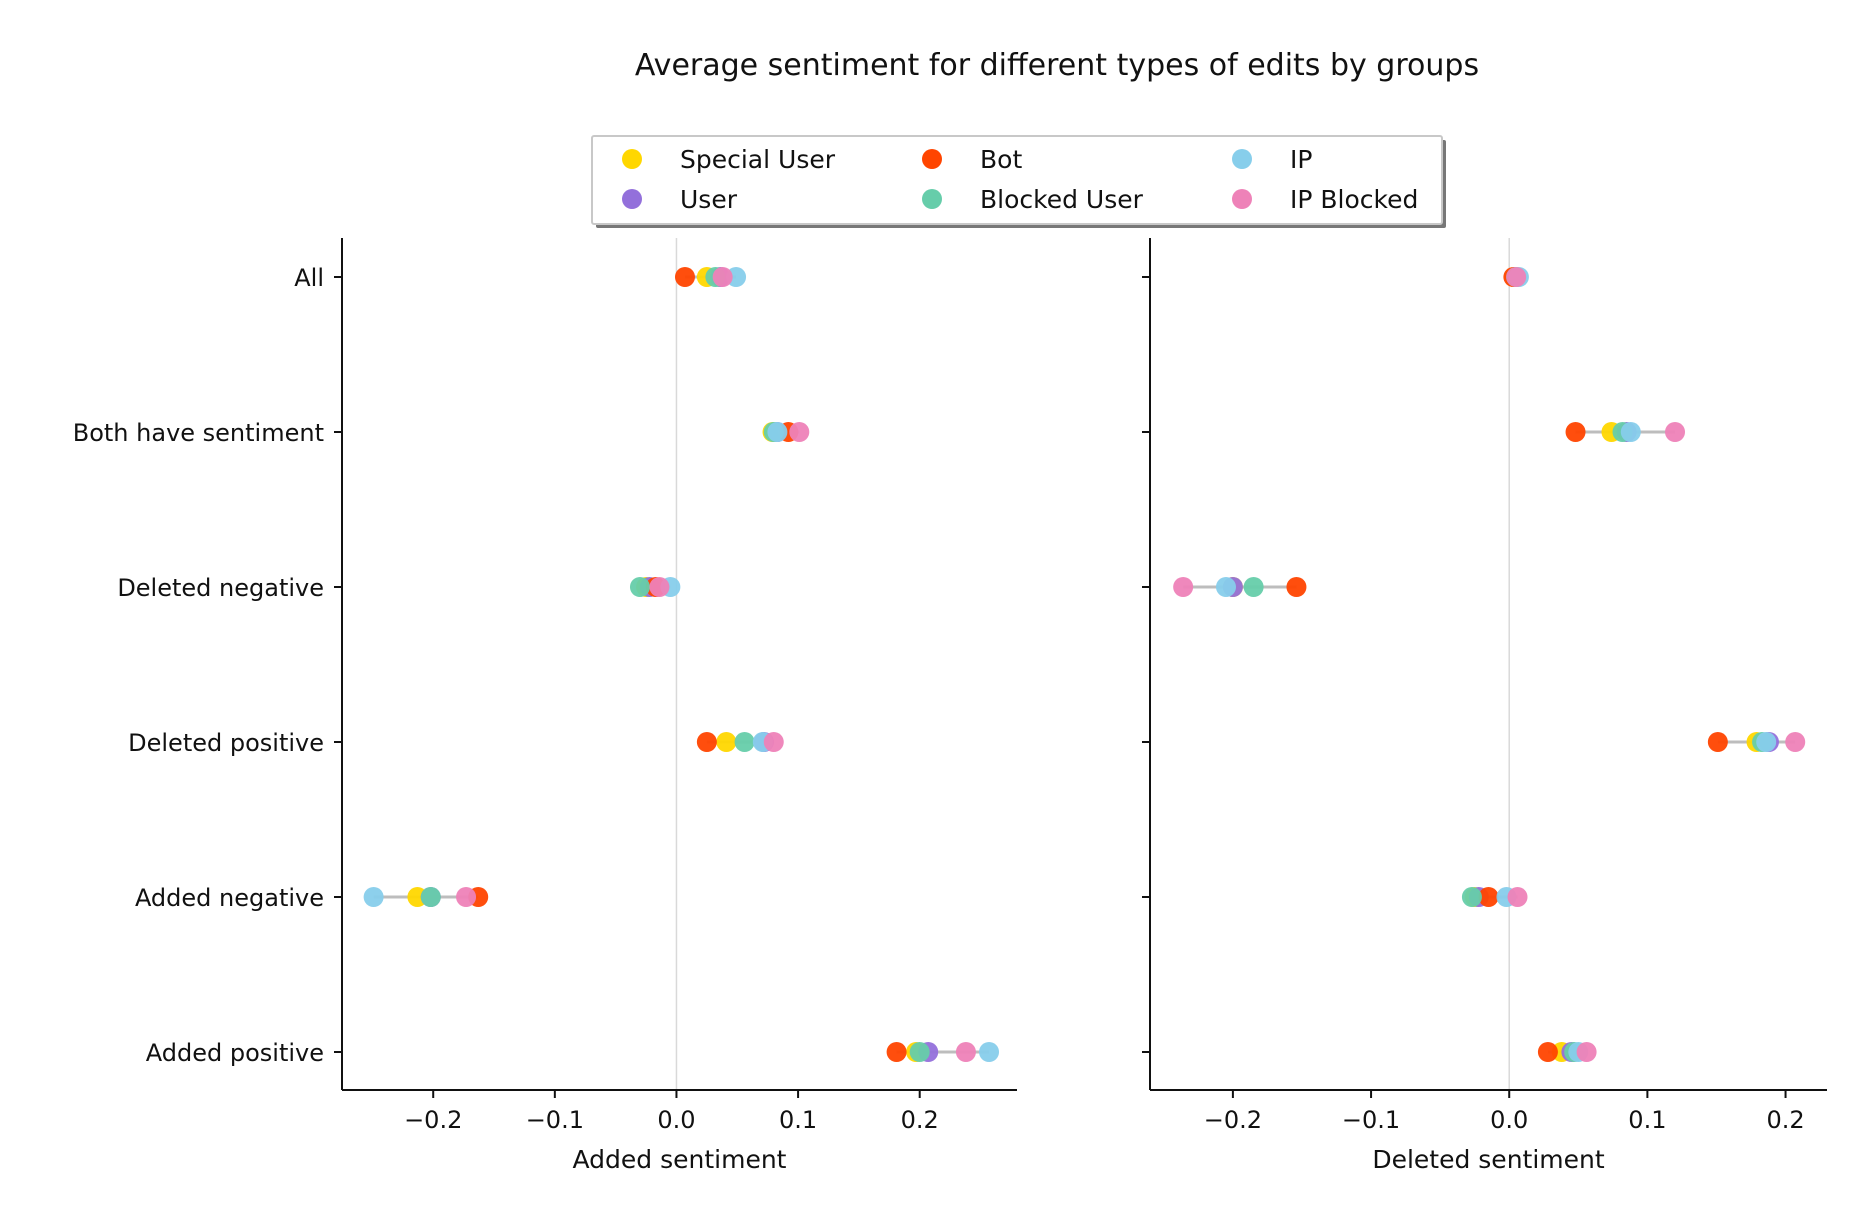 This screenshot has width=1862, height=1216. I want to click on legend-label-ip-blocked: IP Blocked, so click(1354, 199).